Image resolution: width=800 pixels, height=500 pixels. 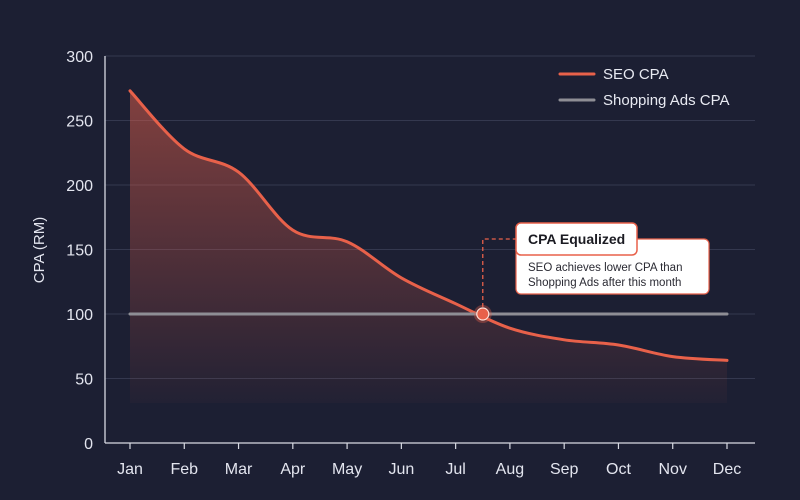 What do you see at coordinates (618, 469) in the screenshot?
I see `x-tick-label-oct: Oct` at bounding box center [618, 469].